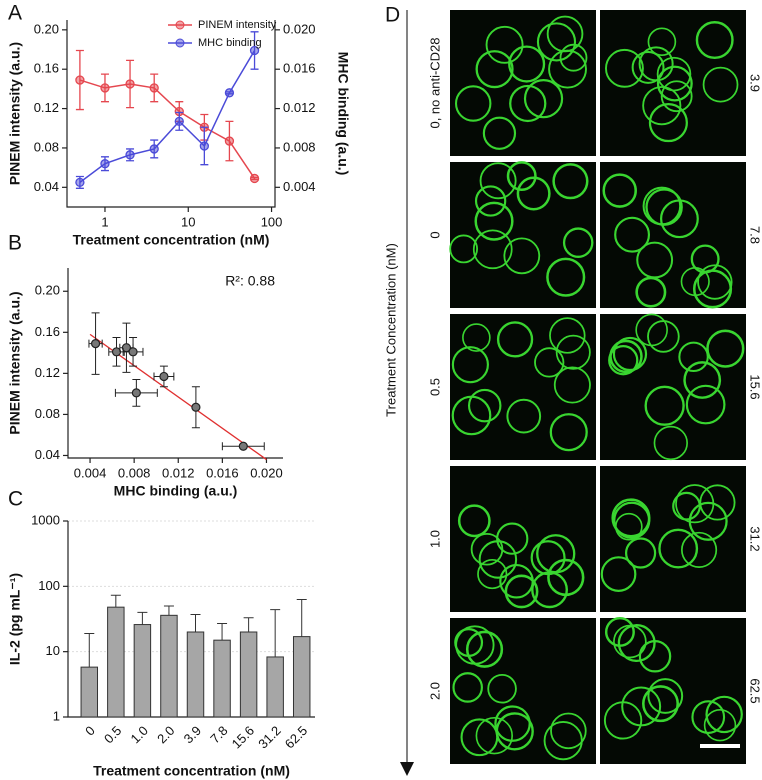 The image size is (762, 780). Describe the element at coordinates (47, 372) in the screenshot. I see `y-tick-label: 0.12` at that location.